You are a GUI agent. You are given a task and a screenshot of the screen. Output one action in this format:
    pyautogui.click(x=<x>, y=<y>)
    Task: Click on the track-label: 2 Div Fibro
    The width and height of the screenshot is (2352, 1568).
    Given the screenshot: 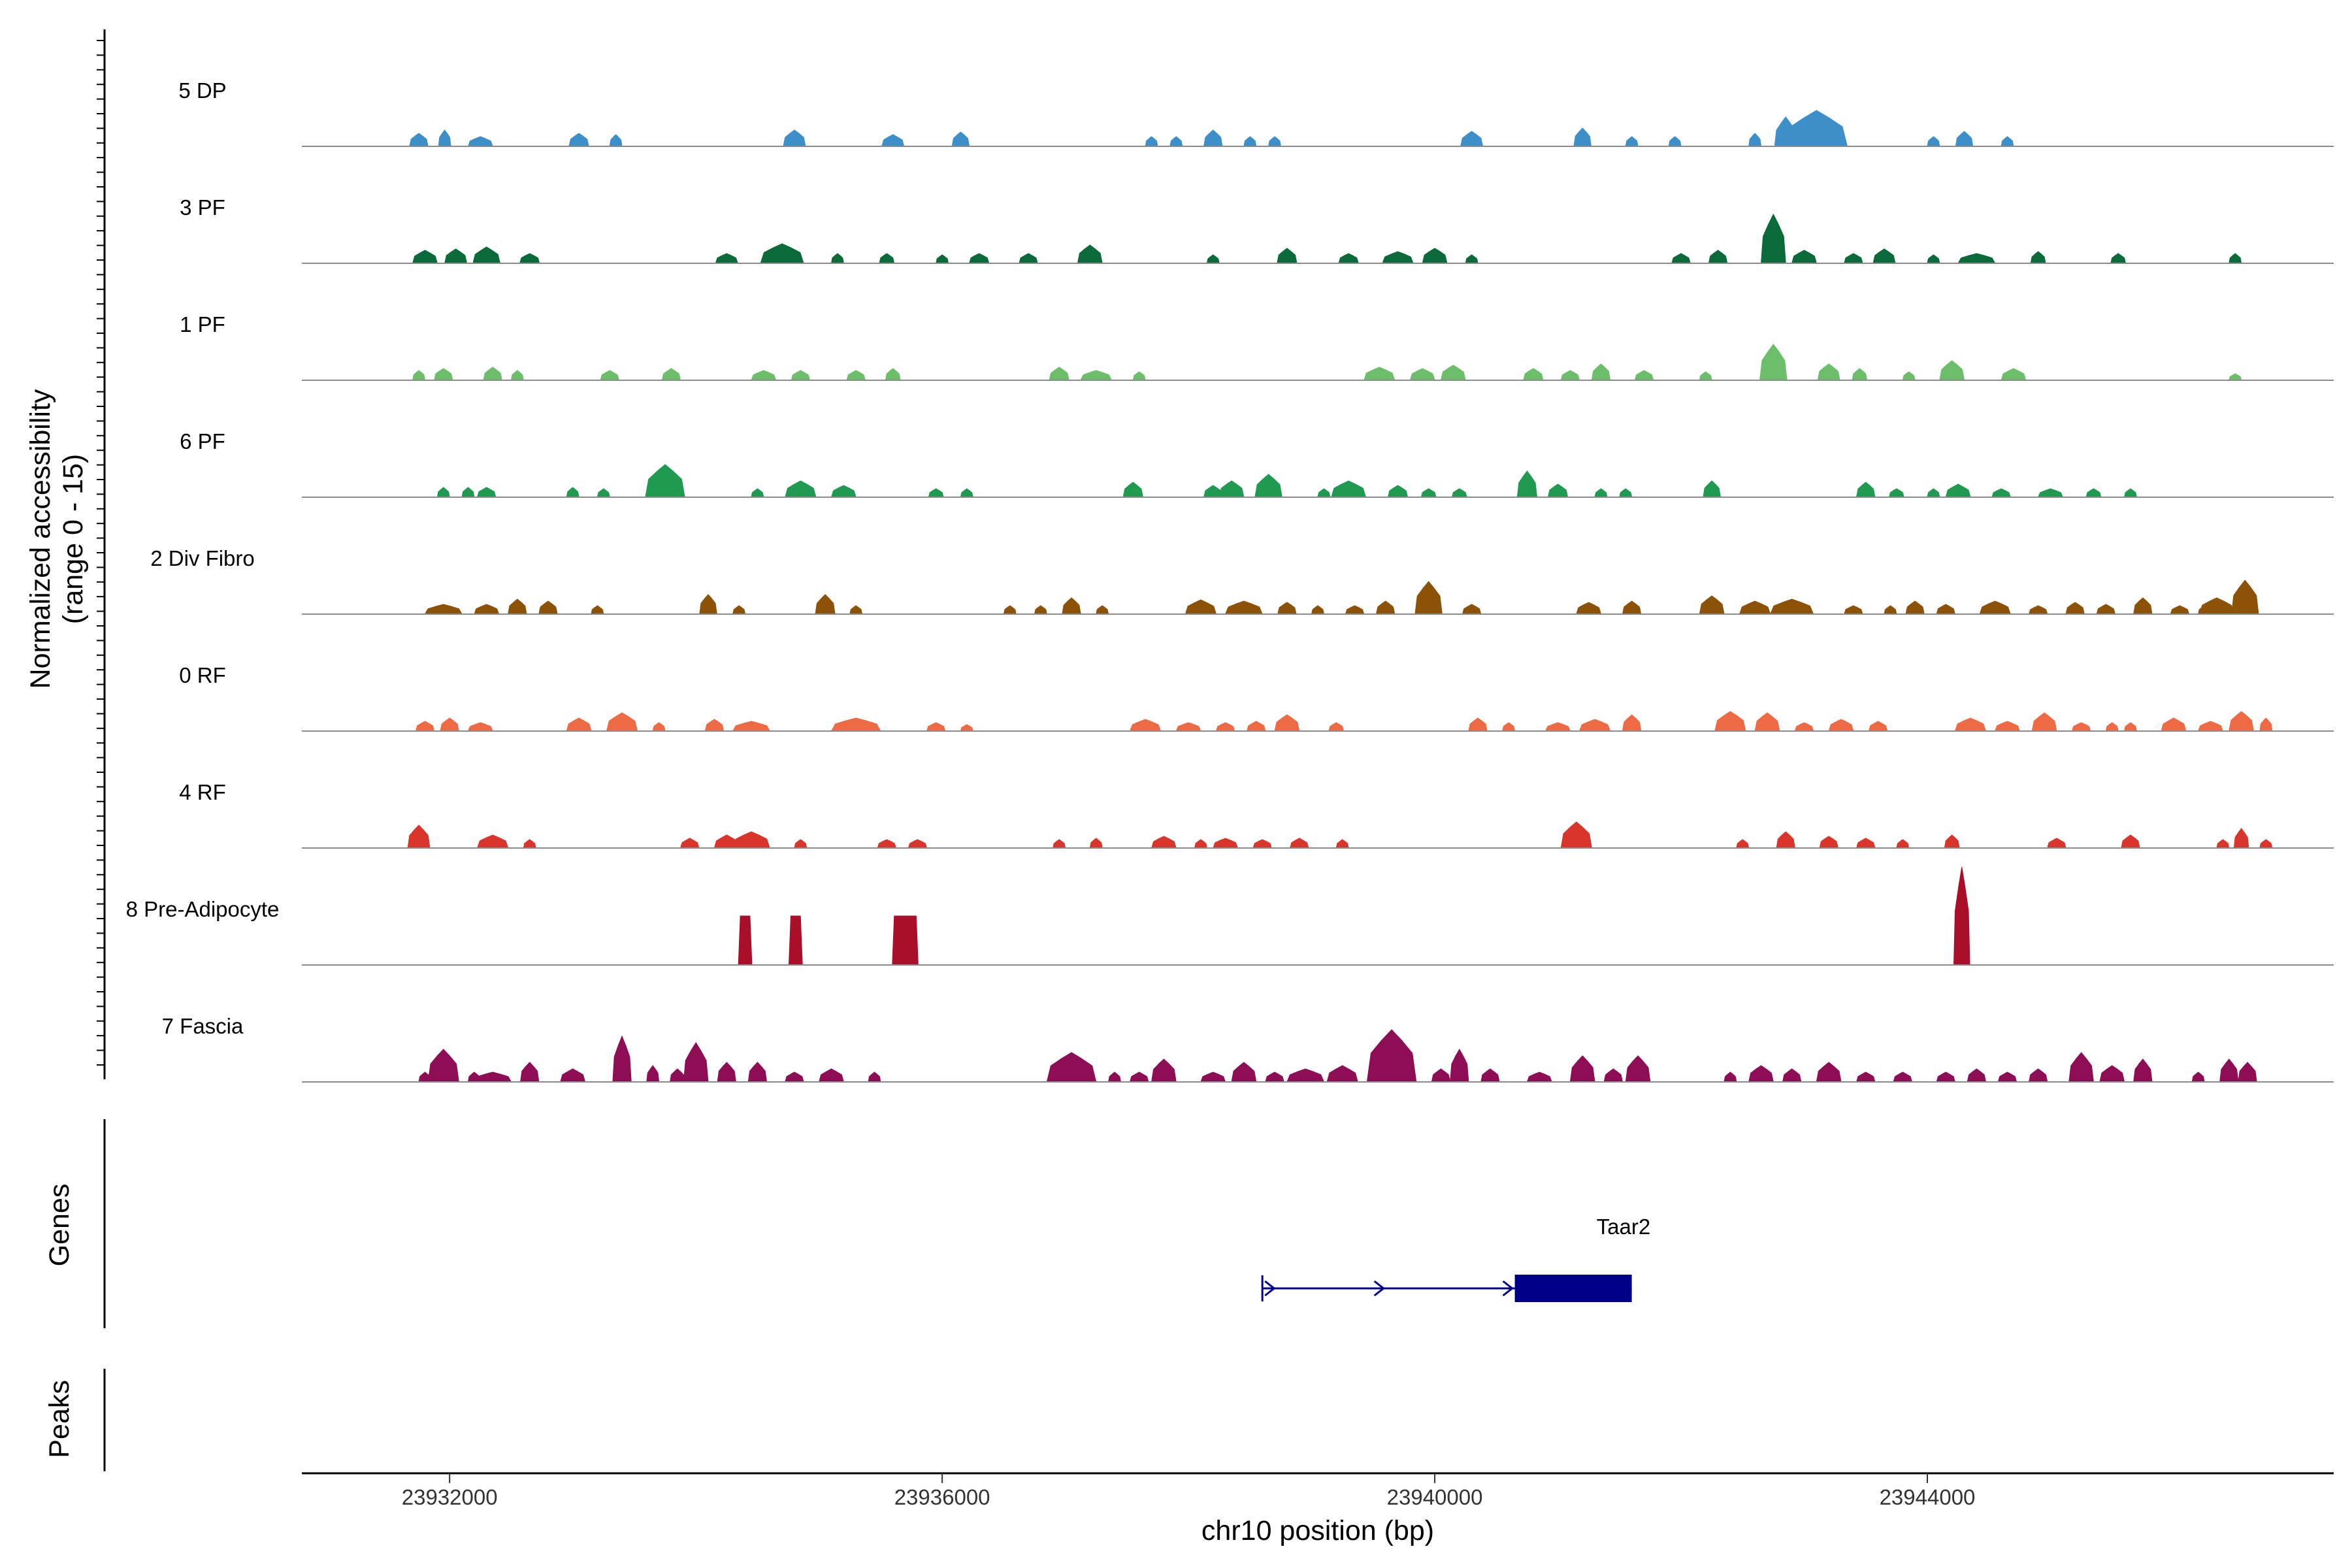 What is the action you would take?
    pyautogui.click(x=202, y=558)
    